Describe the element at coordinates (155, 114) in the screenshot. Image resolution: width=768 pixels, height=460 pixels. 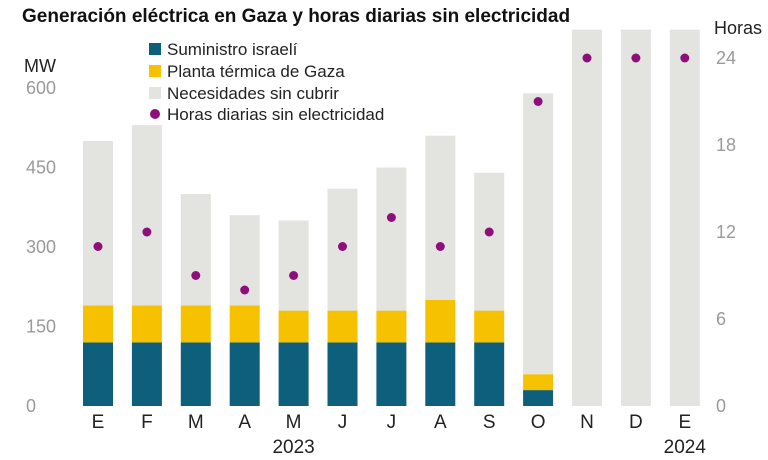
I see `legend-swatch-hours` at that location.